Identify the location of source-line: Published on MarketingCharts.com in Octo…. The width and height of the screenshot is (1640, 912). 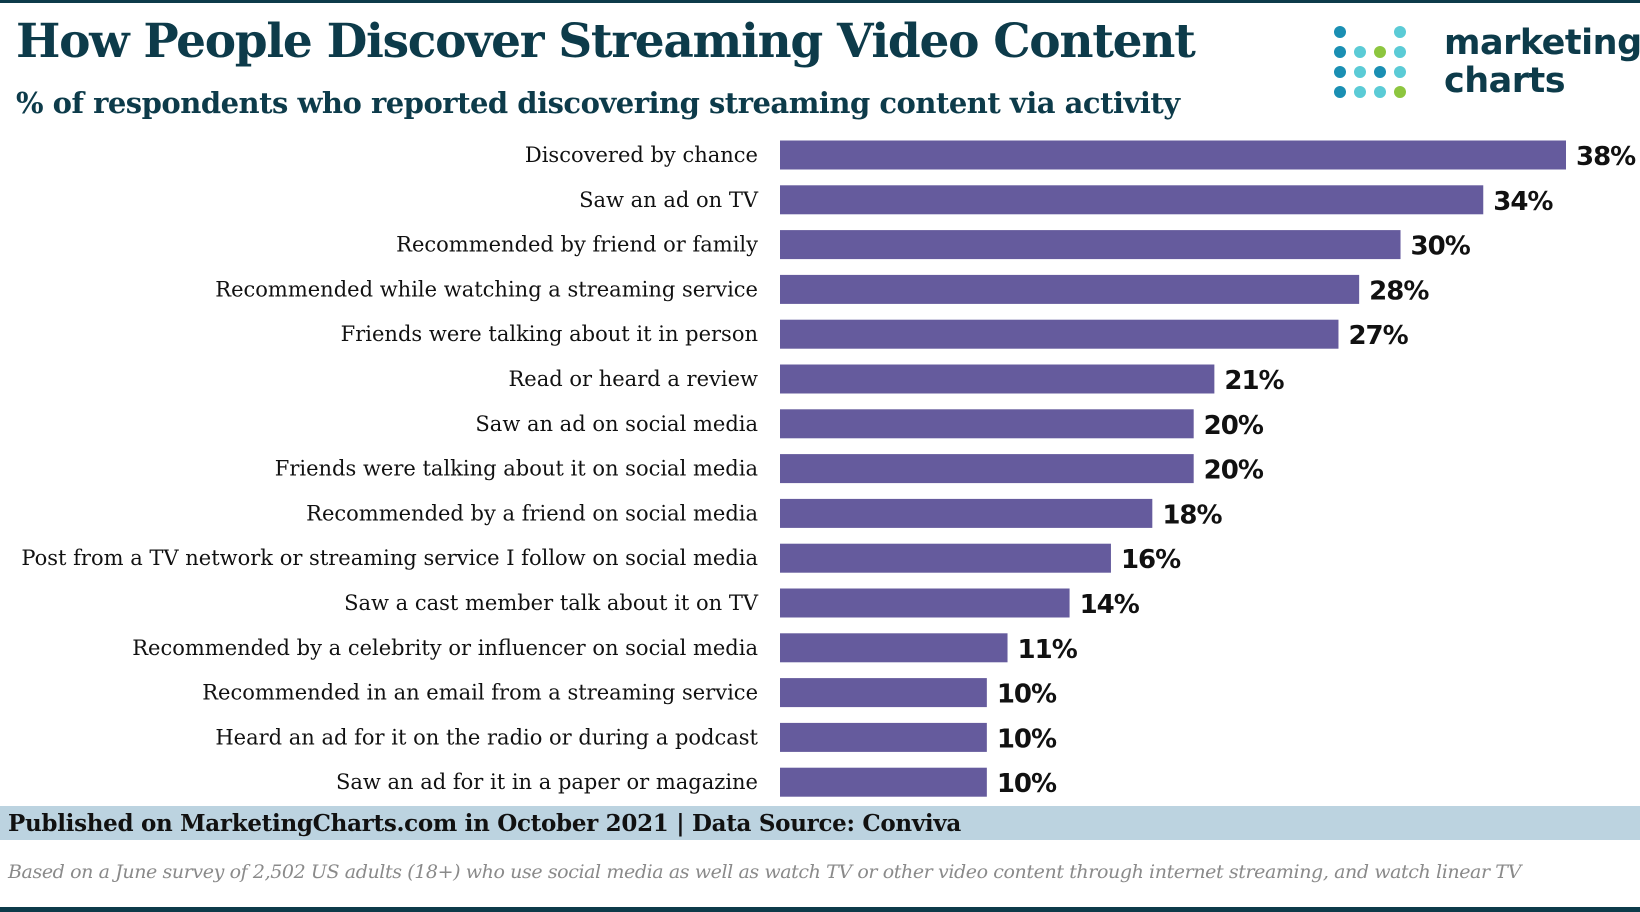
(485, 823).